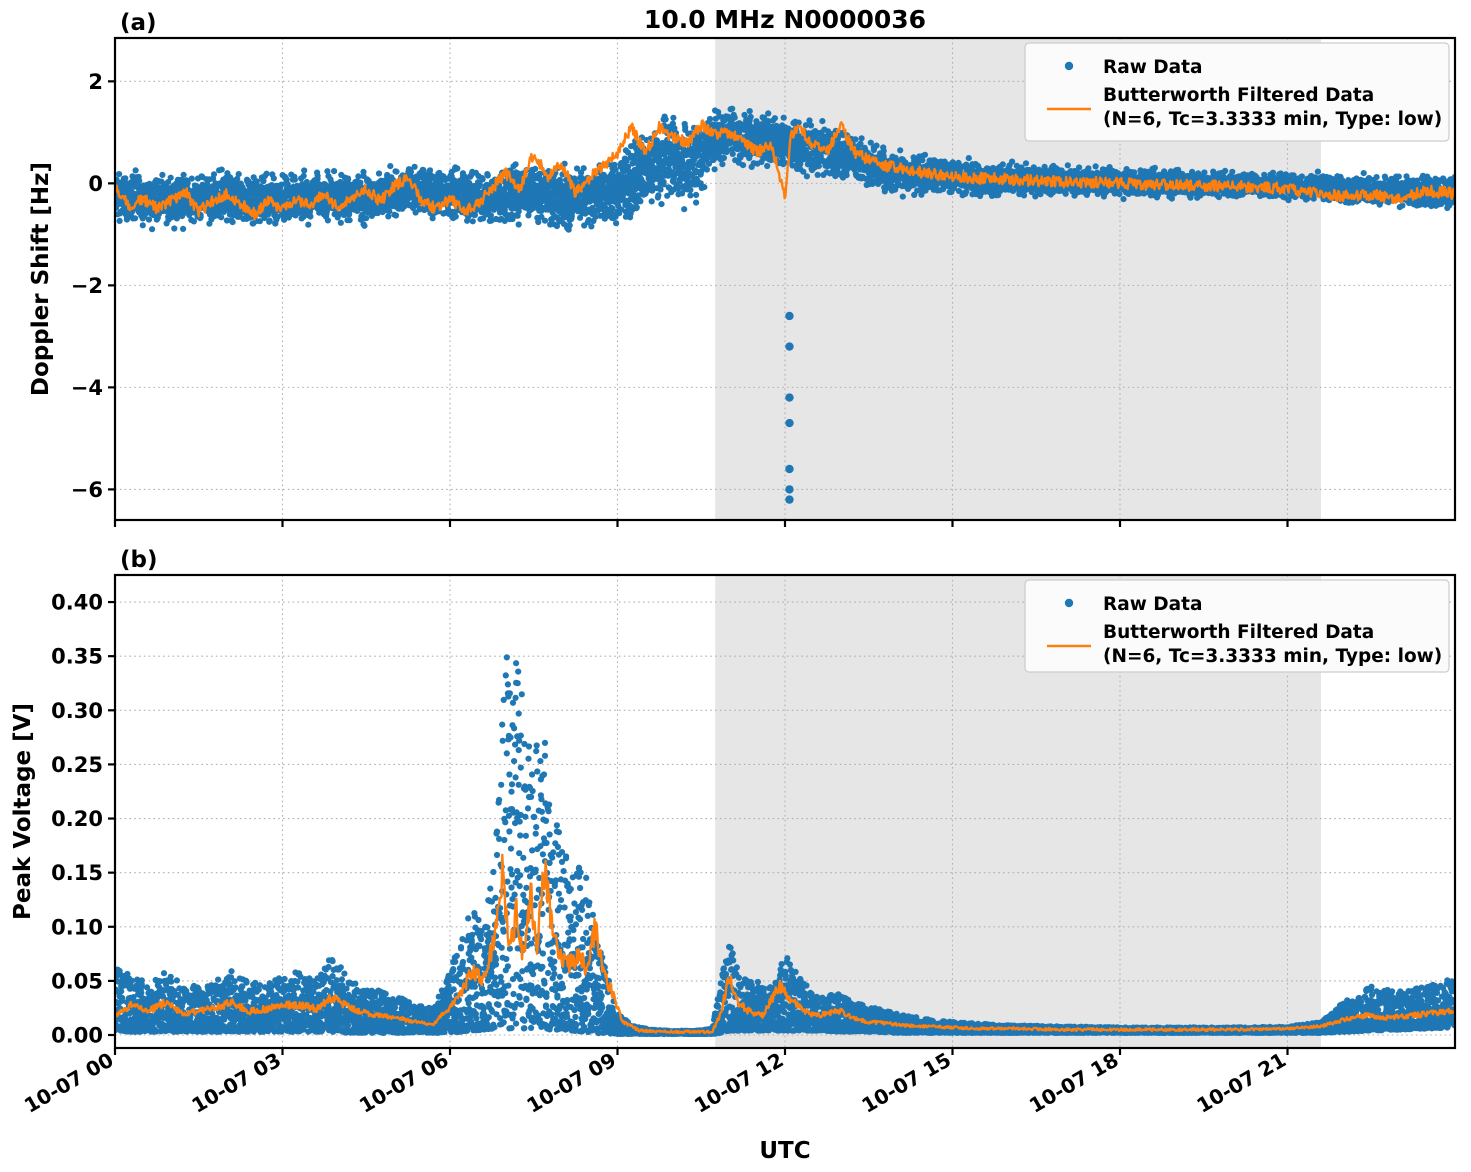 The image size is (1471, 1172). Describe the element at coordinates (701, 523) in the screenshot. I see `x-ticks-a` at that location.